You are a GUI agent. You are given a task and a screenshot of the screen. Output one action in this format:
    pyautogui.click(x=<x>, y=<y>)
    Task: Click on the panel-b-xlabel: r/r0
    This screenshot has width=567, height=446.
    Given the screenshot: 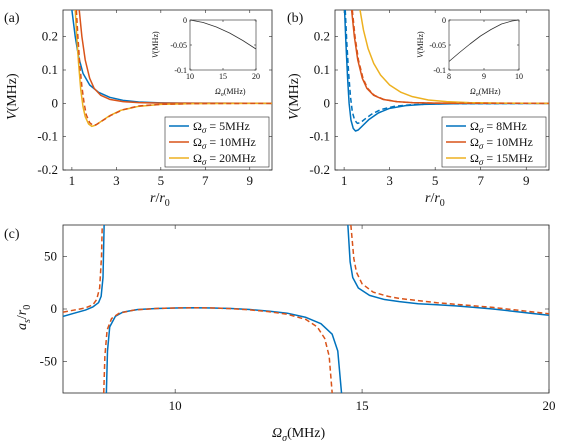 What is the action you would take?
    pyautogui.click(x=435, y=200)
    